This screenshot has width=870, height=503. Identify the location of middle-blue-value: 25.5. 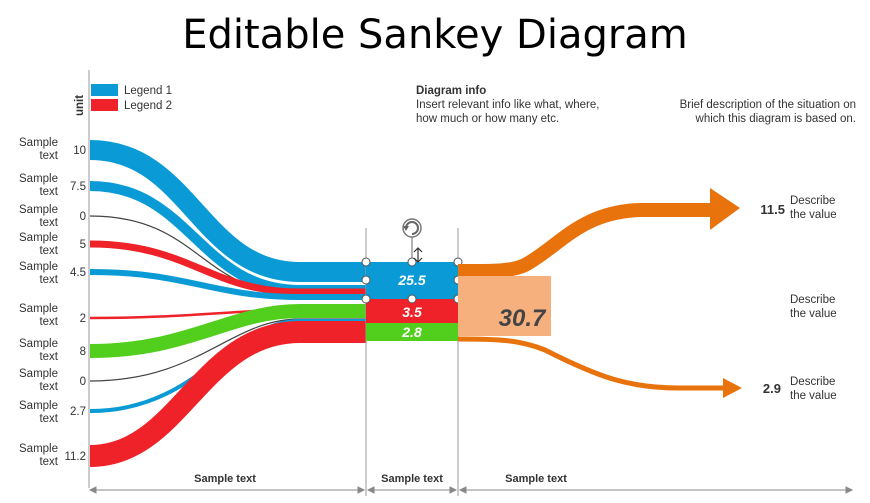
(411, 280).